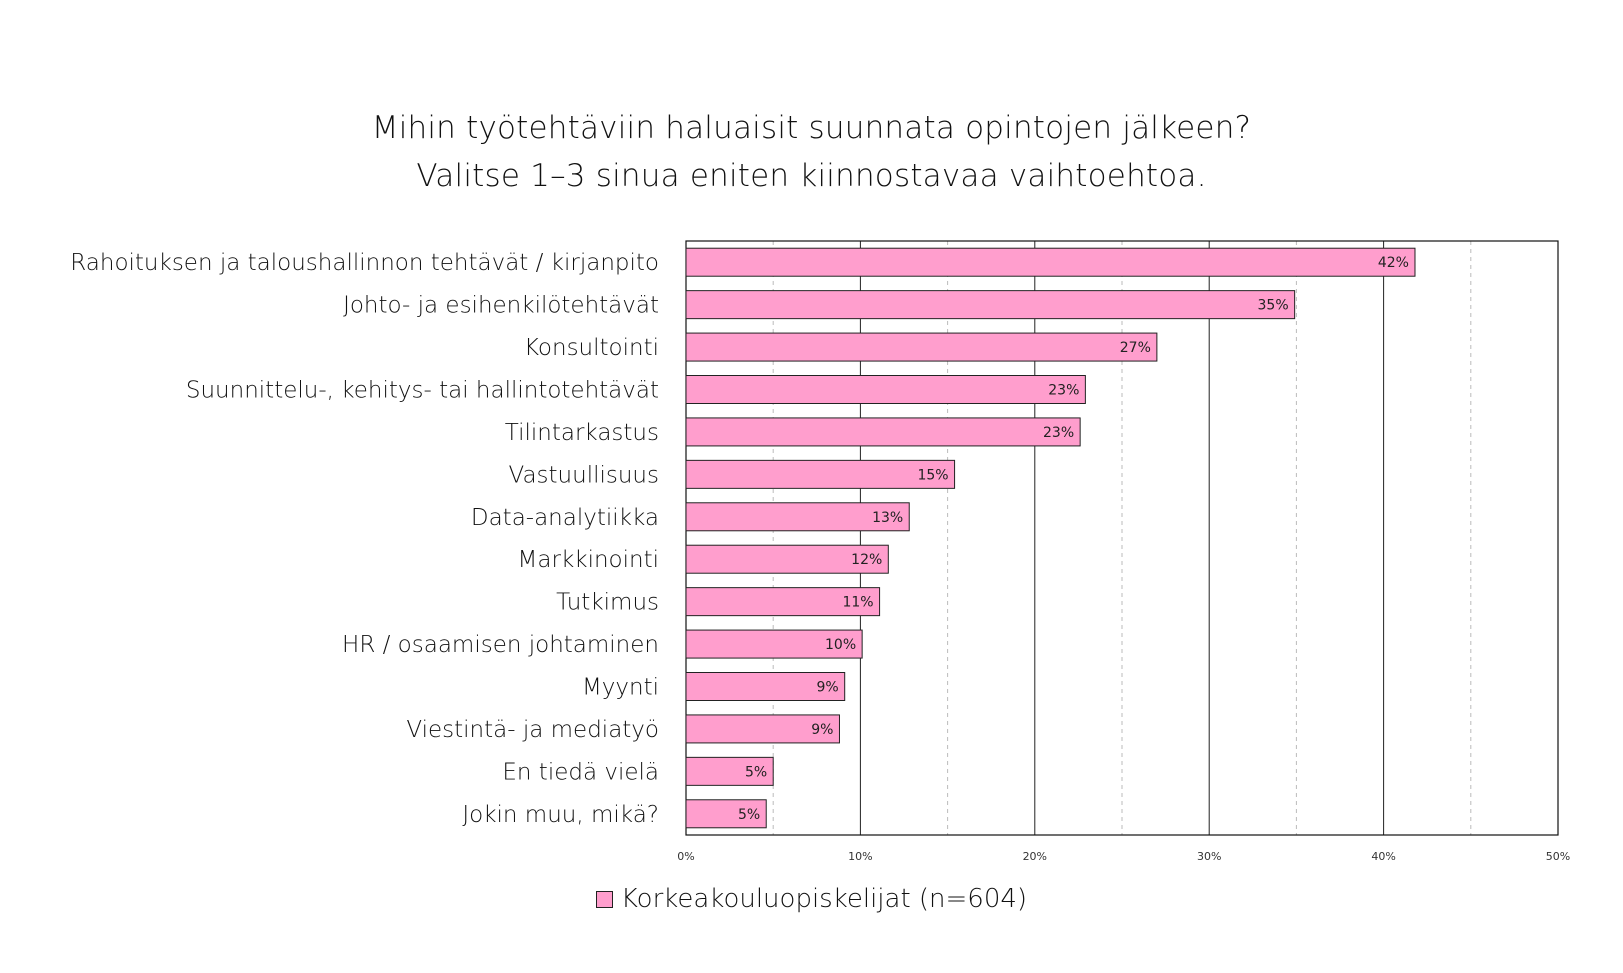  I want to click on category-label: Markkinointi, so click(588, 560).